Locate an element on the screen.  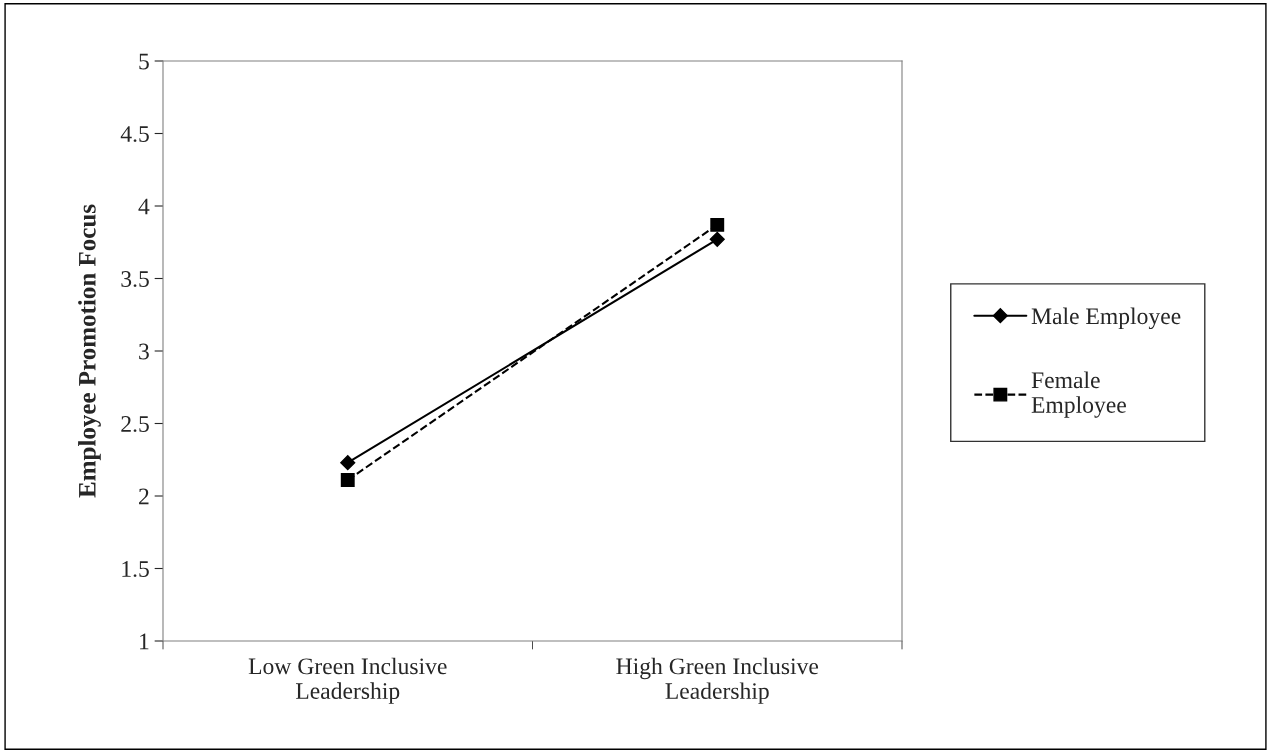
y-tick-label: 2 is located at coordinates (144, 496).